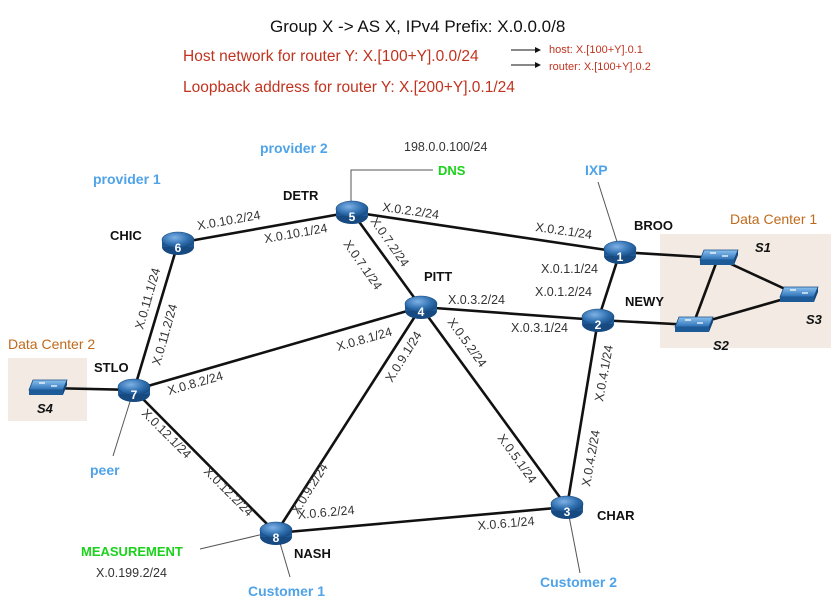 The height and width of the screenshot is (607, 840). I want to click on router-address-rule: router: X.[100+Y].0.2, so click(600, 67).